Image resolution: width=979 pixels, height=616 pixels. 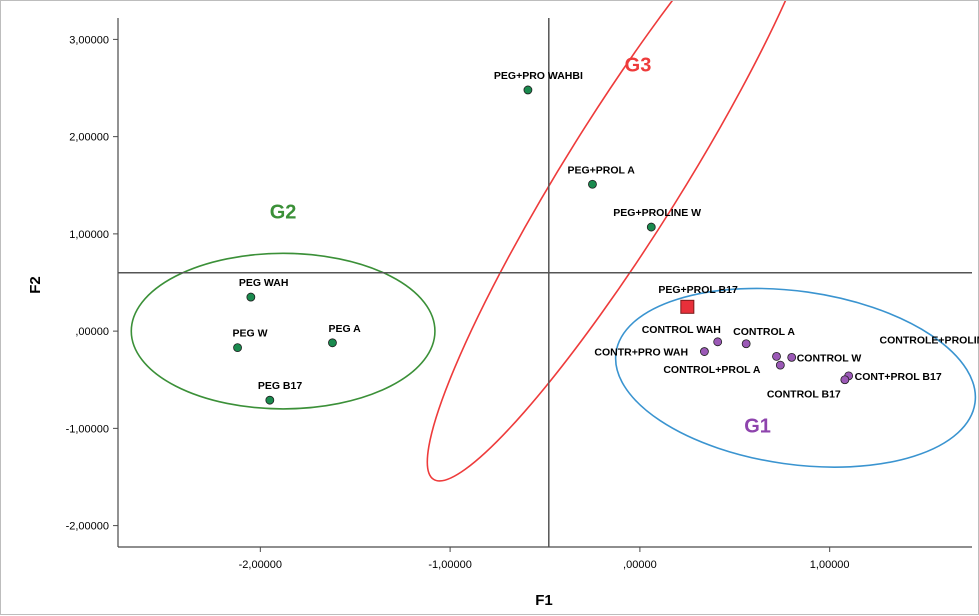 I want to click on data-point-label: CONTROL B17, so click(x=804, y=395).